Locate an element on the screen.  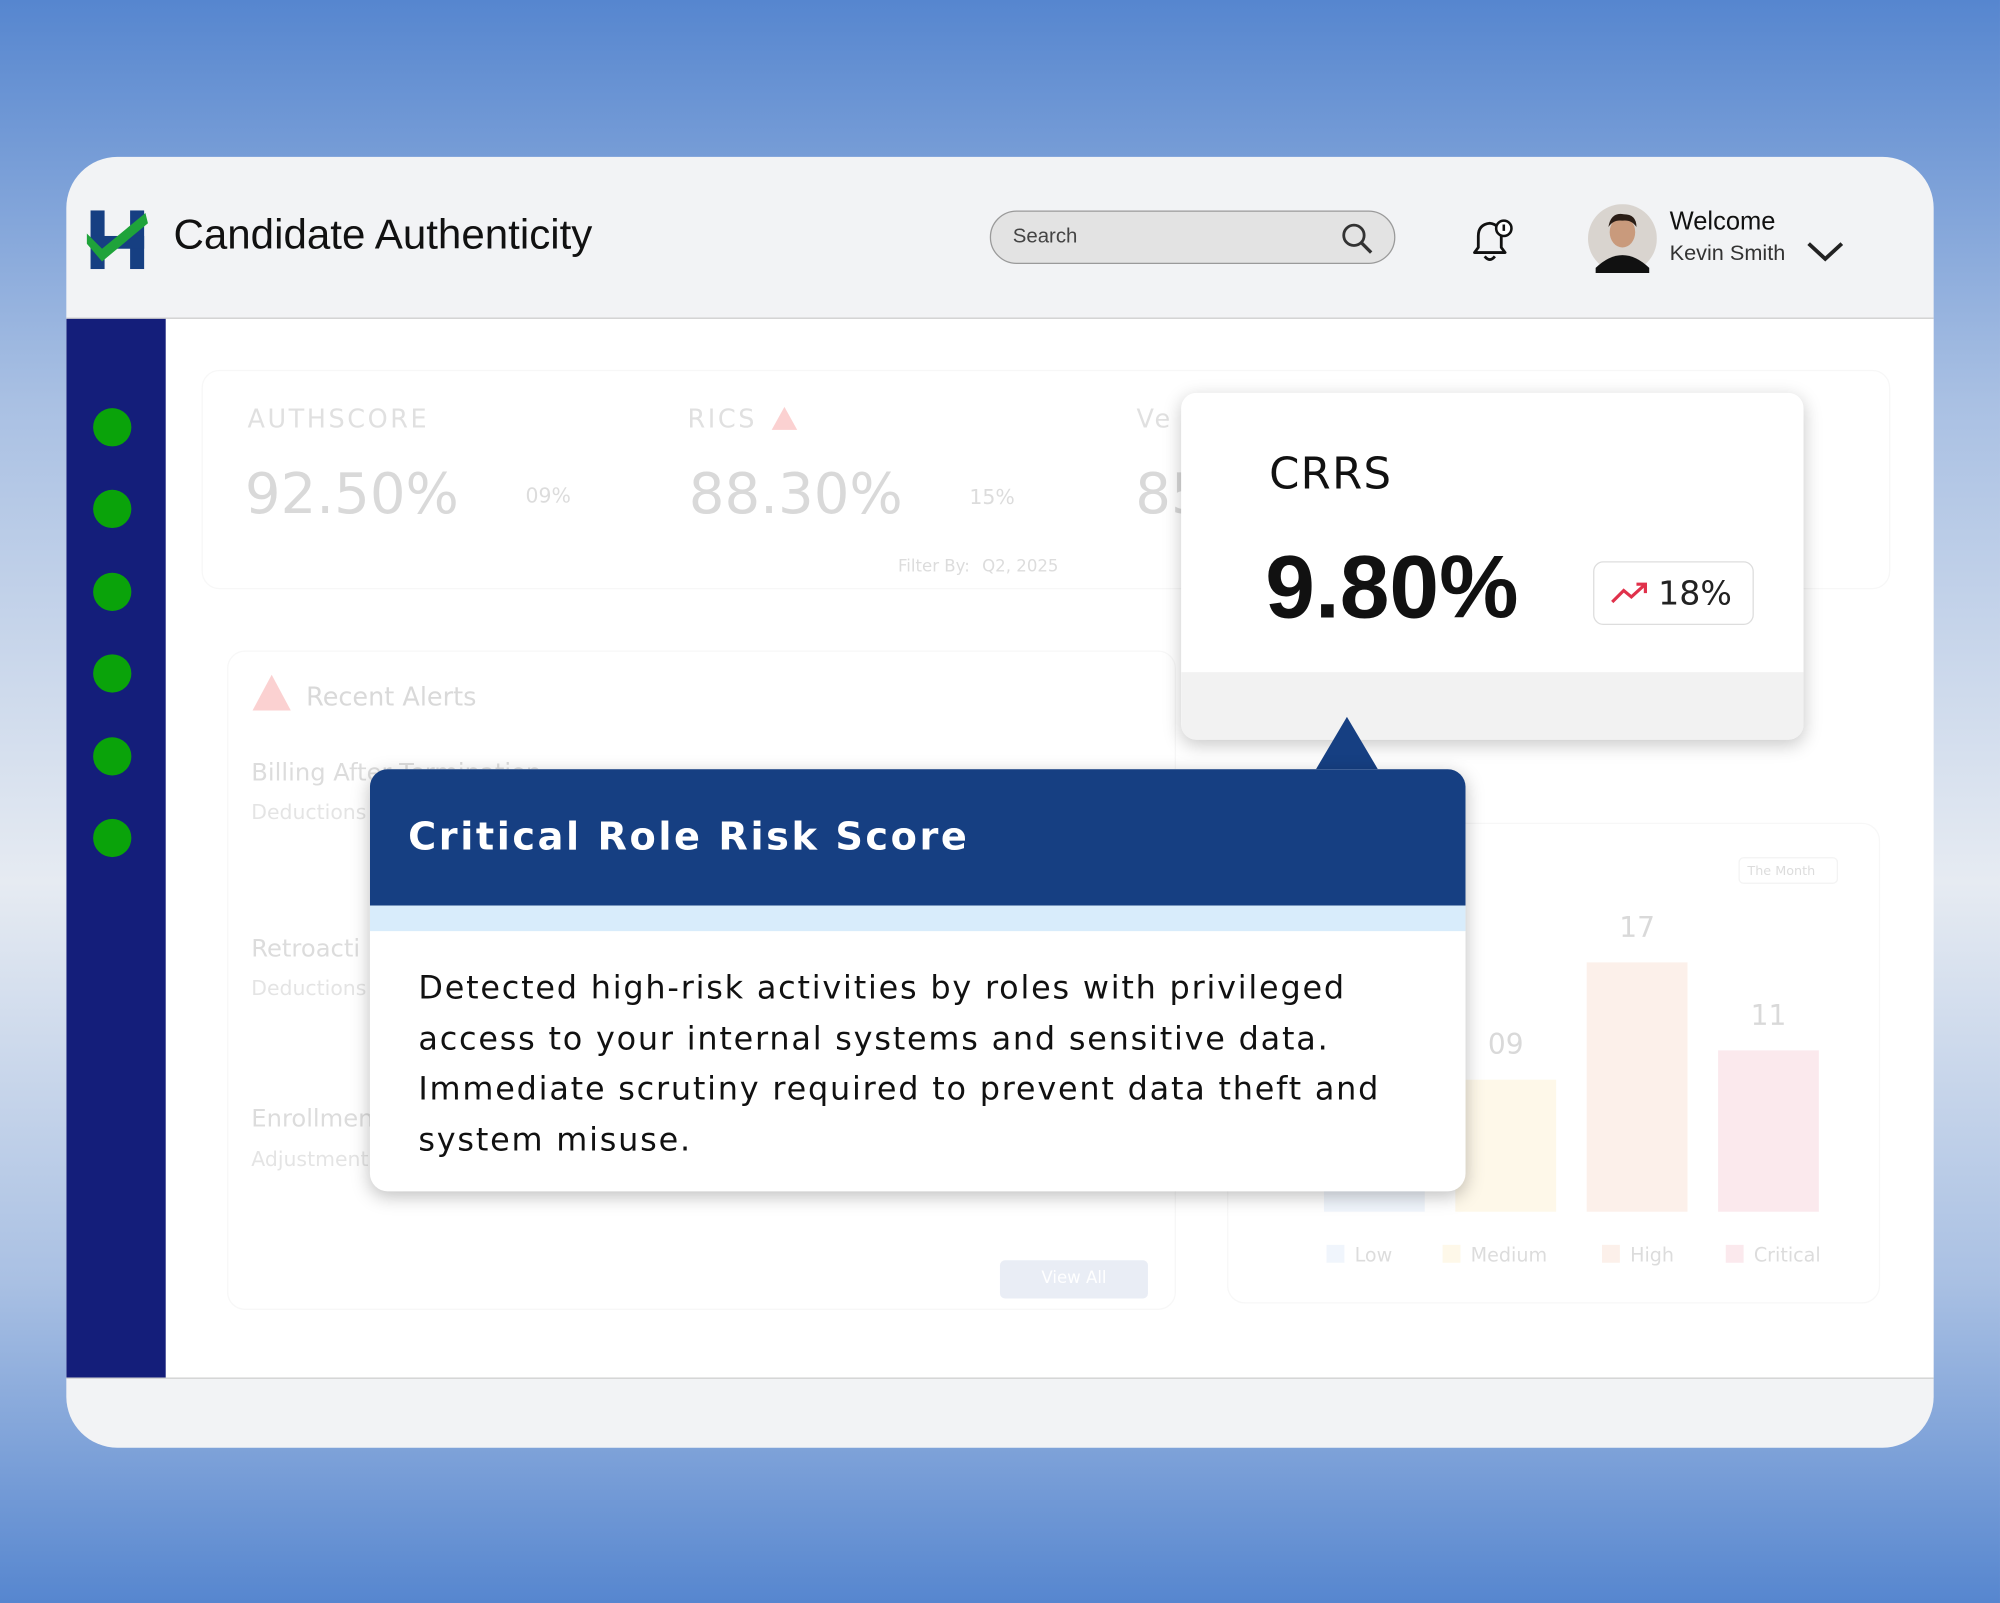
welcome-label: Welcome is located at coordinates (1722, 221).